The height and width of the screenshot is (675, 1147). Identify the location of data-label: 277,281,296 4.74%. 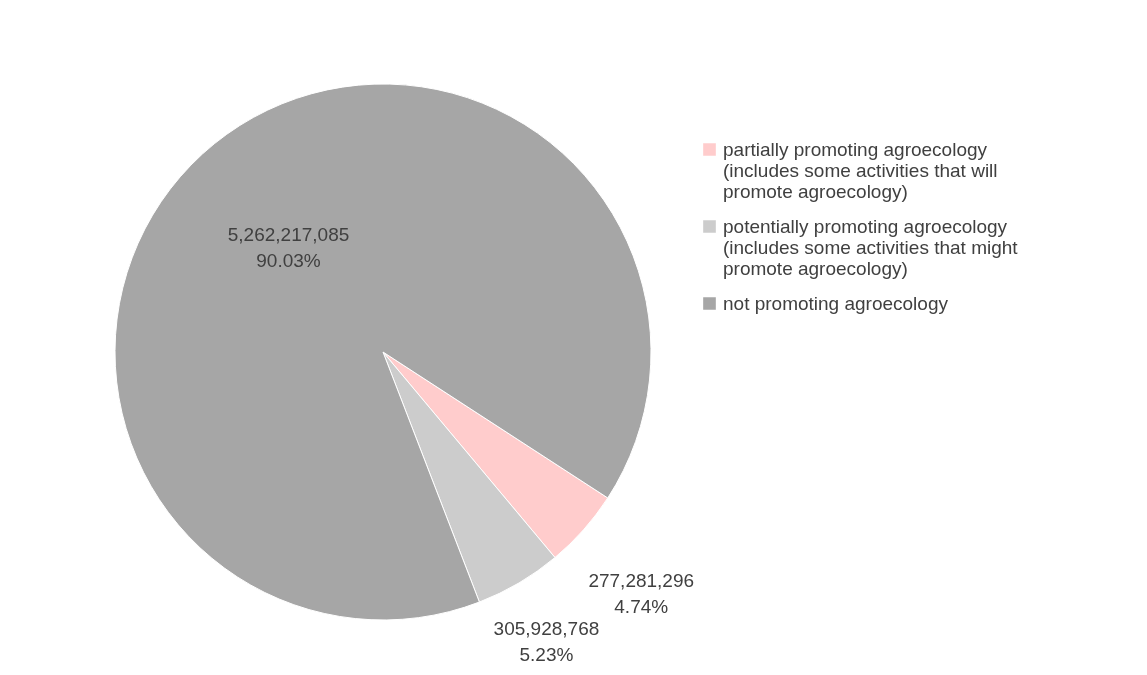
(641, 593).